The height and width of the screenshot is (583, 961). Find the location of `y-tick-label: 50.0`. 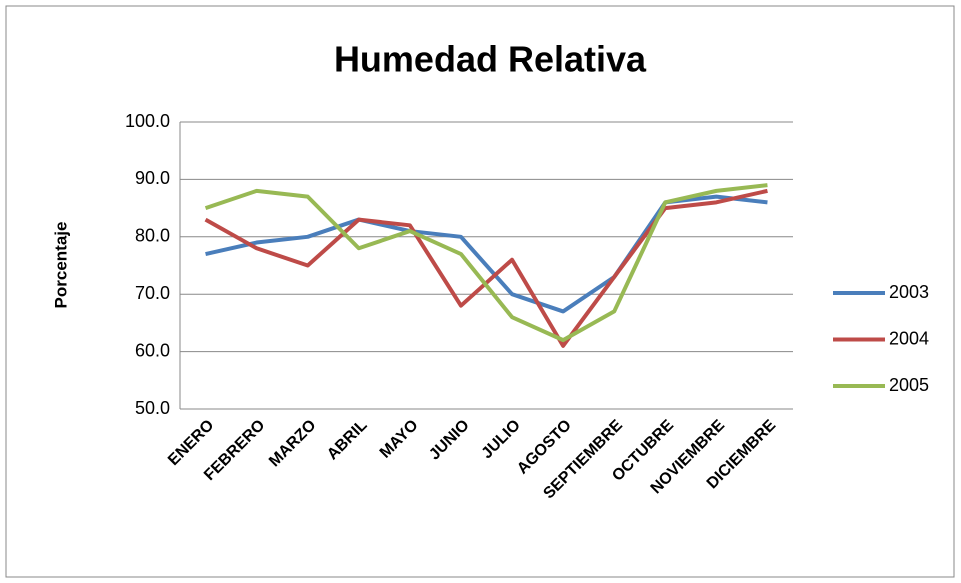

y-tick-label: 50.0 is located at coordinates (152, 408).